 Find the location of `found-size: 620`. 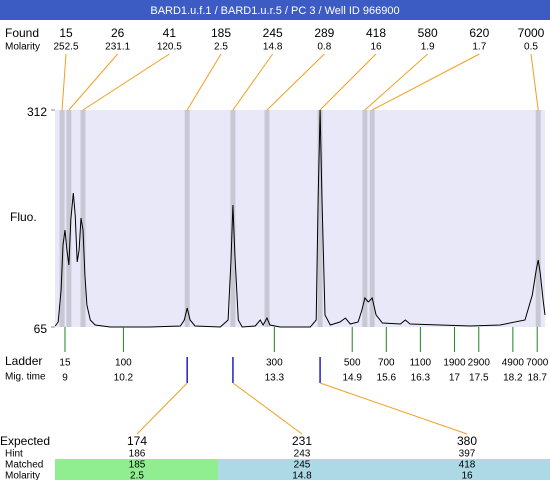

found-size: 620 is located at coordinates (479, 33).